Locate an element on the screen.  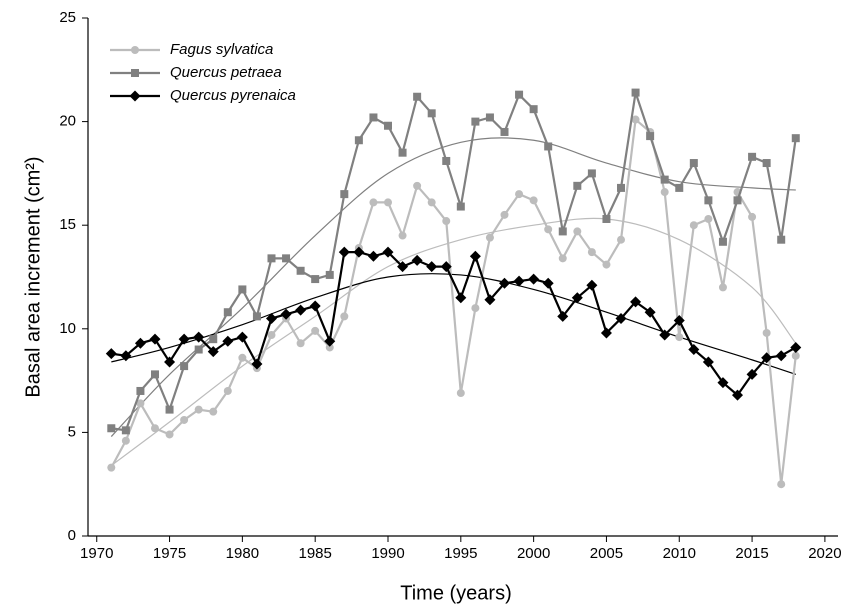
y-tick-label: 20 is located at coordinates (67, 121).